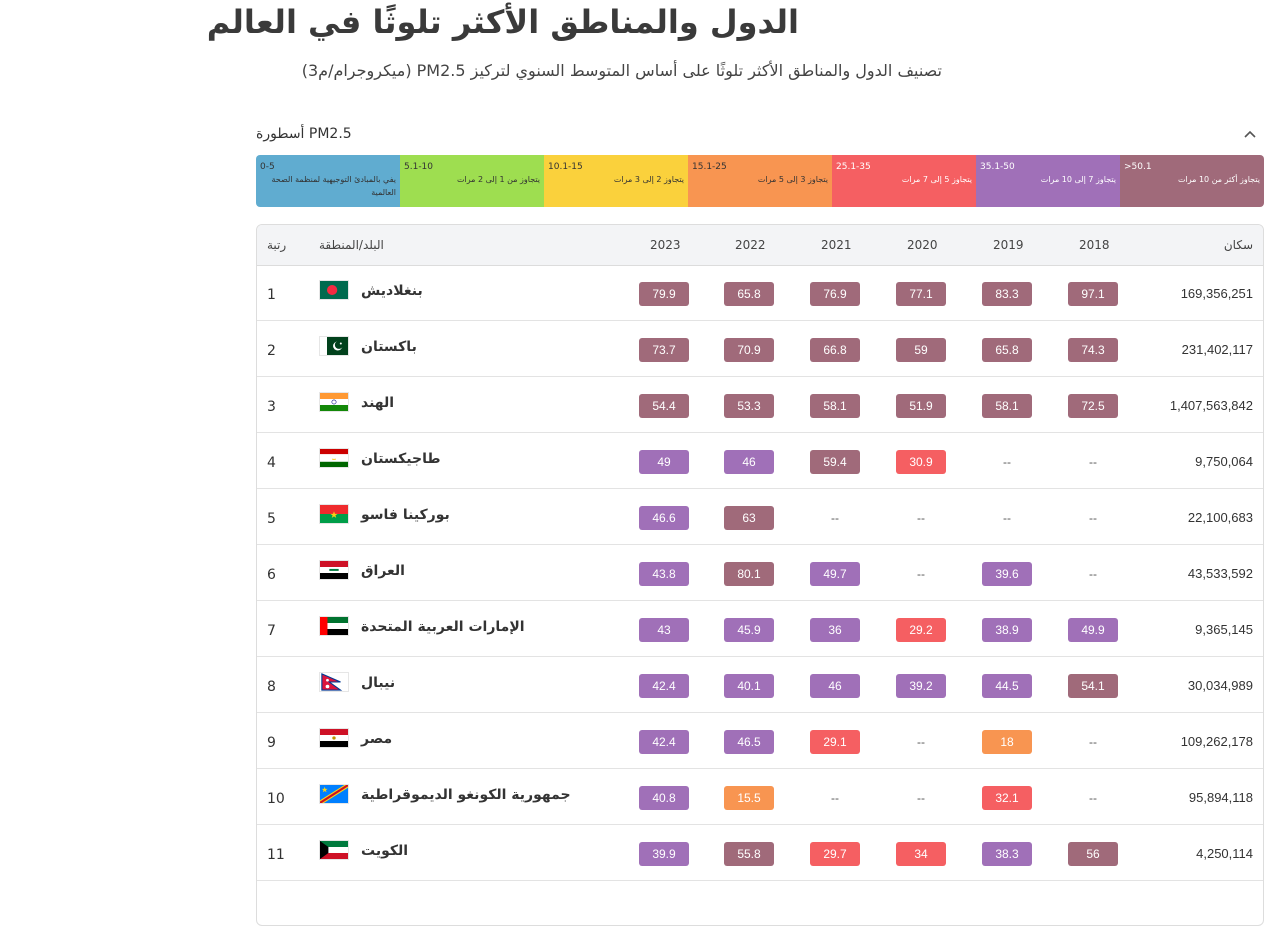 Image resolution: width=1288 pixels, height=926 pixels. Describe the element at coordinates (709, 167) in the screenshot. I see `legend-segment-range: 15.1-25` at that location.